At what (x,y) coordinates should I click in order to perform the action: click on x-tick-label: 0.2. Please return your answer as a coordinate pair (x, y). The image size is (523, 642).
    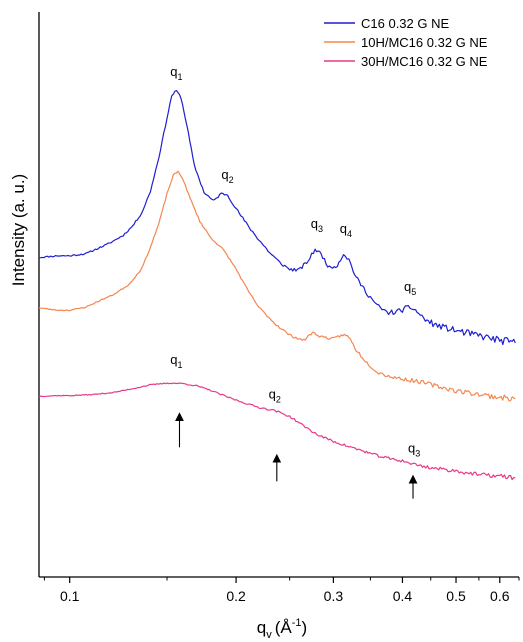
    Looking at the image, I should click on (236, 596).